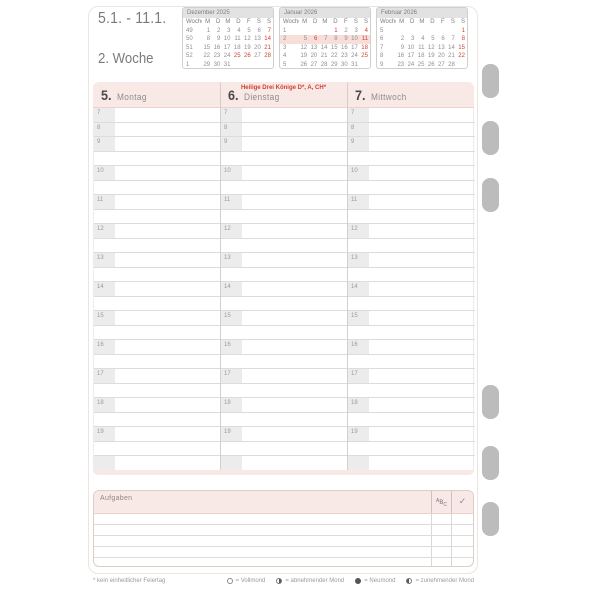 The width and height of the screenshot is (600, 600). Describe the element at coordinates (324, 47) in the screenshot. I see `calendar-day: 14` at that location.